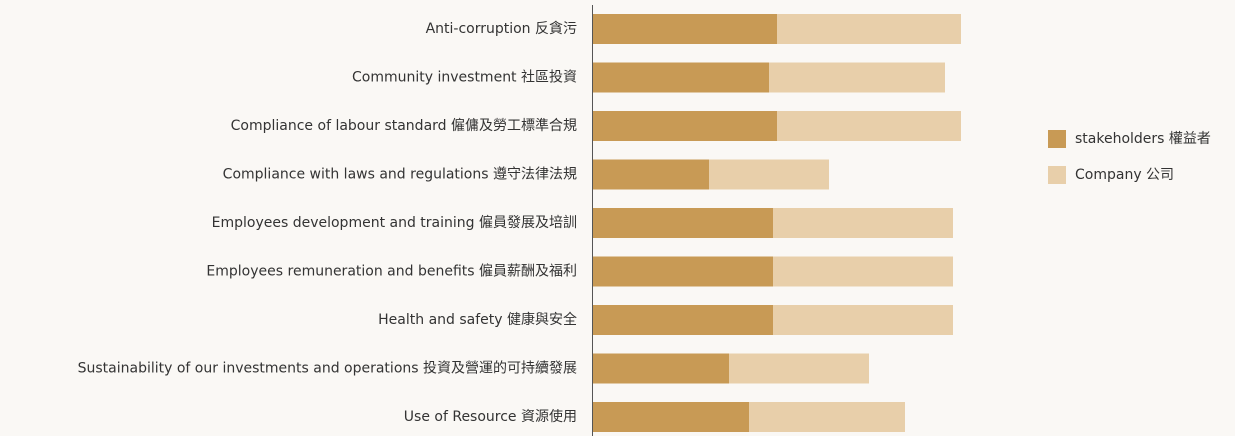 The width and height of the screenshot is (1235, 436). I want to click on legend-label: Company 公司, so click(1124, 175).